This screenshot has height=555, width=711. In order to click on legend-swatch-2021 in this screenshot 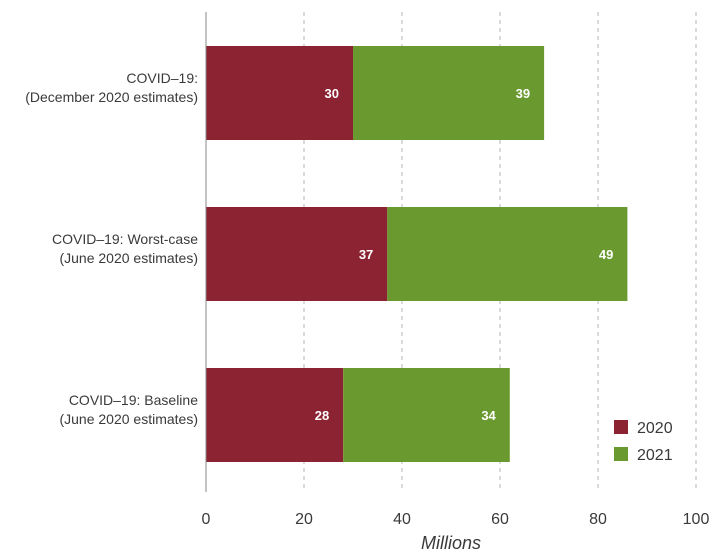, I will do `click(621, 454)`.